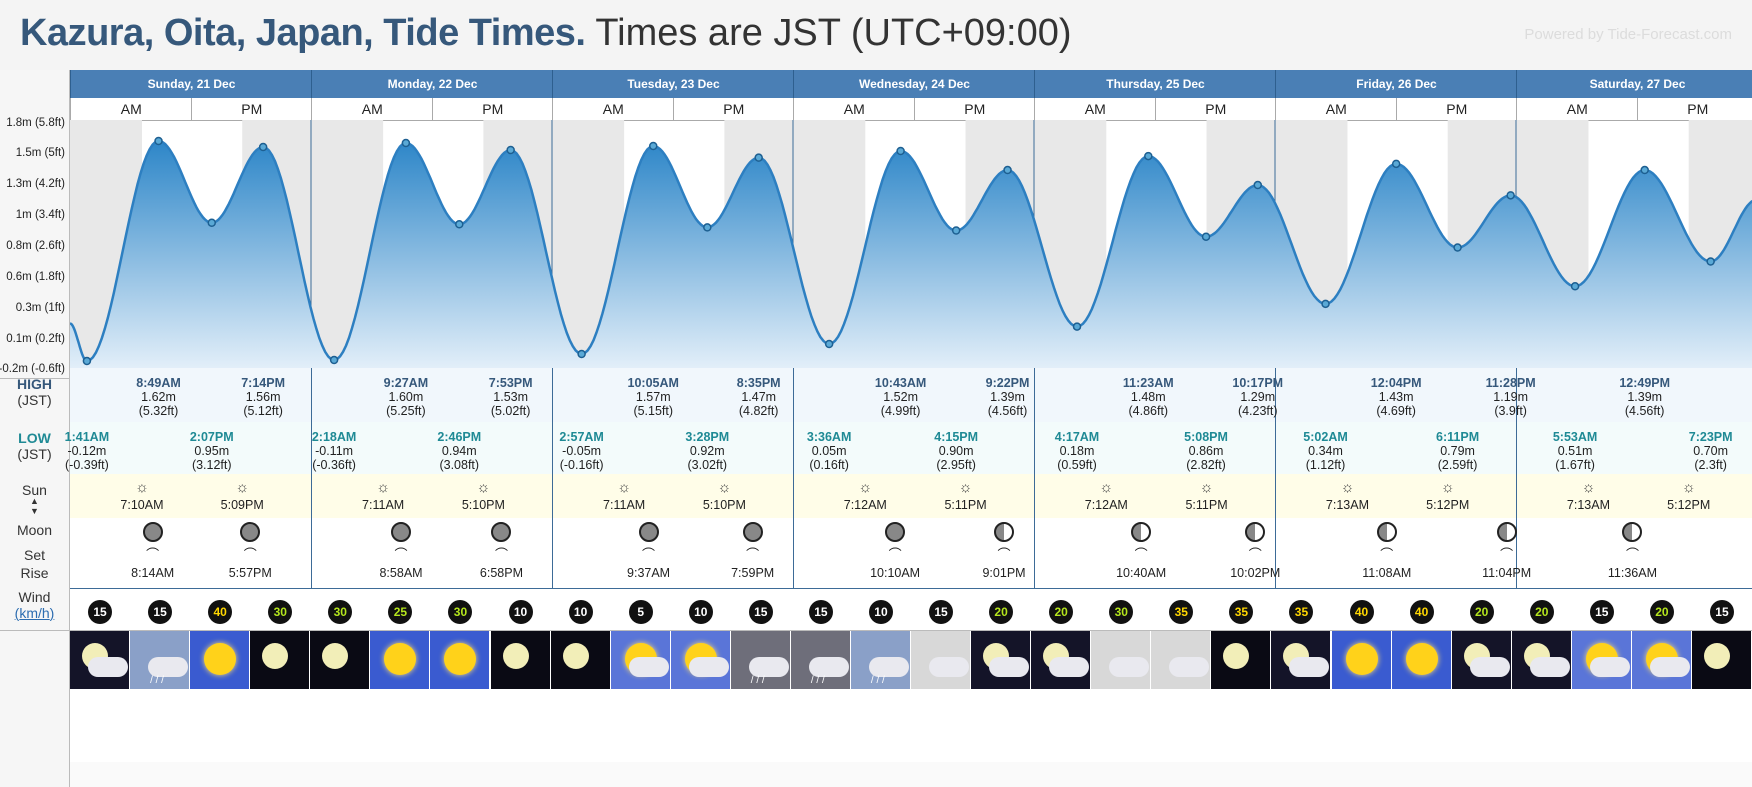 This screenshot has width=1752, height=787. What do you see at coordinates (40, 215) in the screenshot?
I see `y-axis-tick-label: 1m (3.4ft)` at bounding box center [40, 215].